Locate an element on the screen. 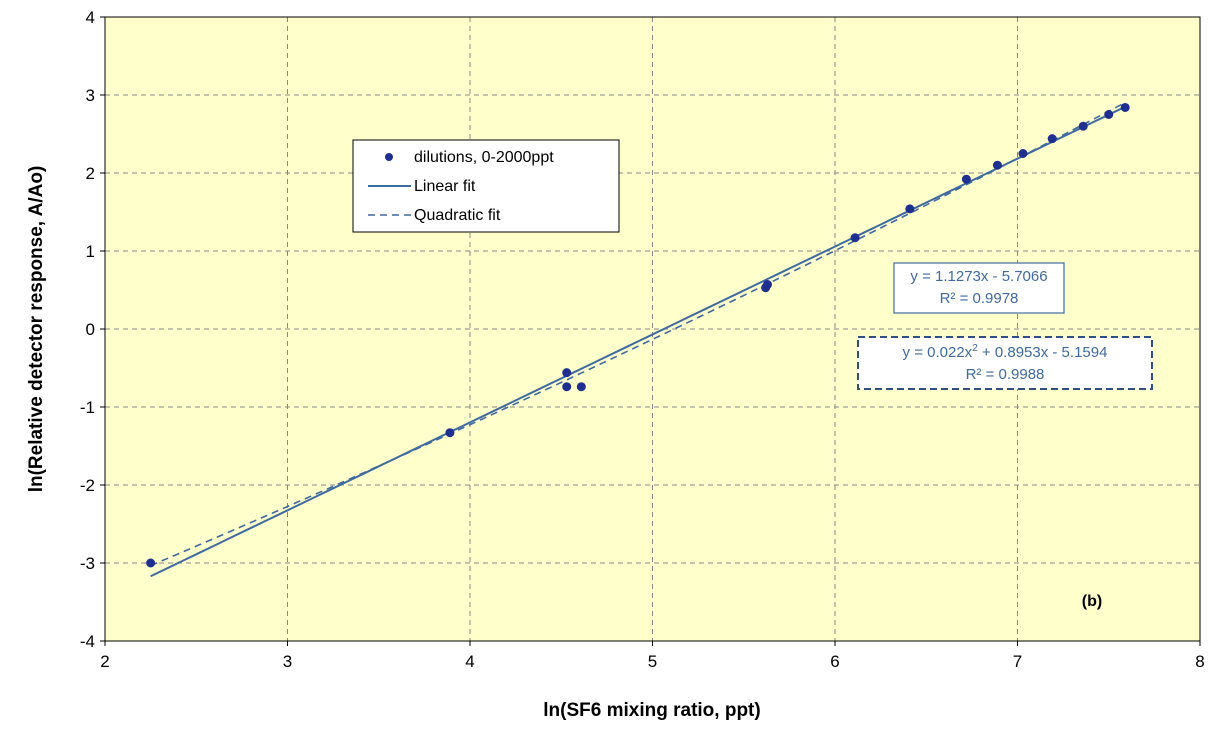  y-tick-label: 2 is located at coordinates (90, 173).